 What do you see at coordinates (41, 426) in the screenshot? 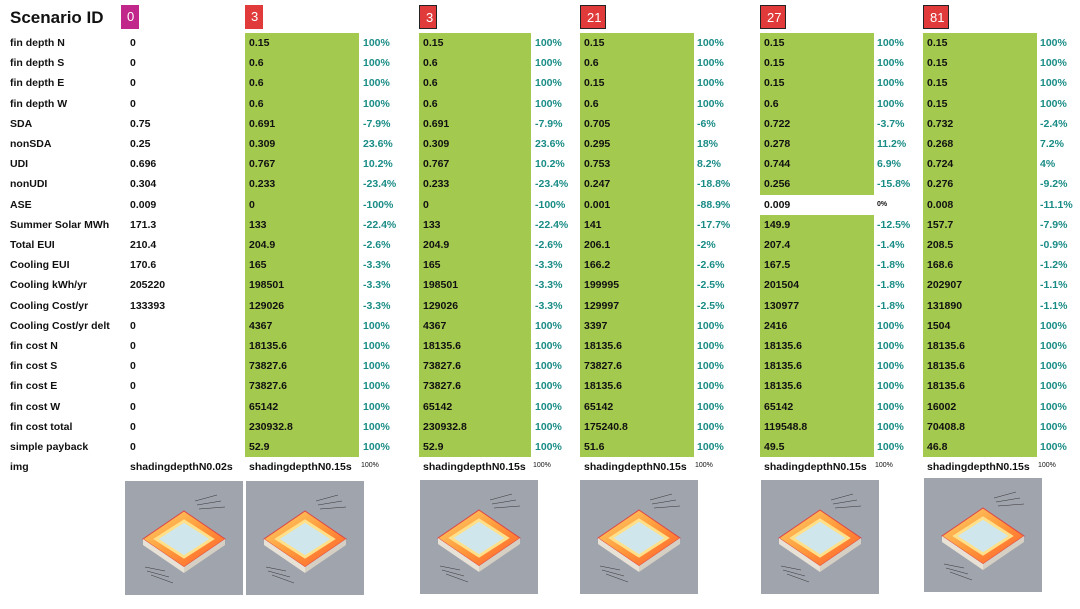
I see `row-label: fin cost total` at bounding box center [41, 426].